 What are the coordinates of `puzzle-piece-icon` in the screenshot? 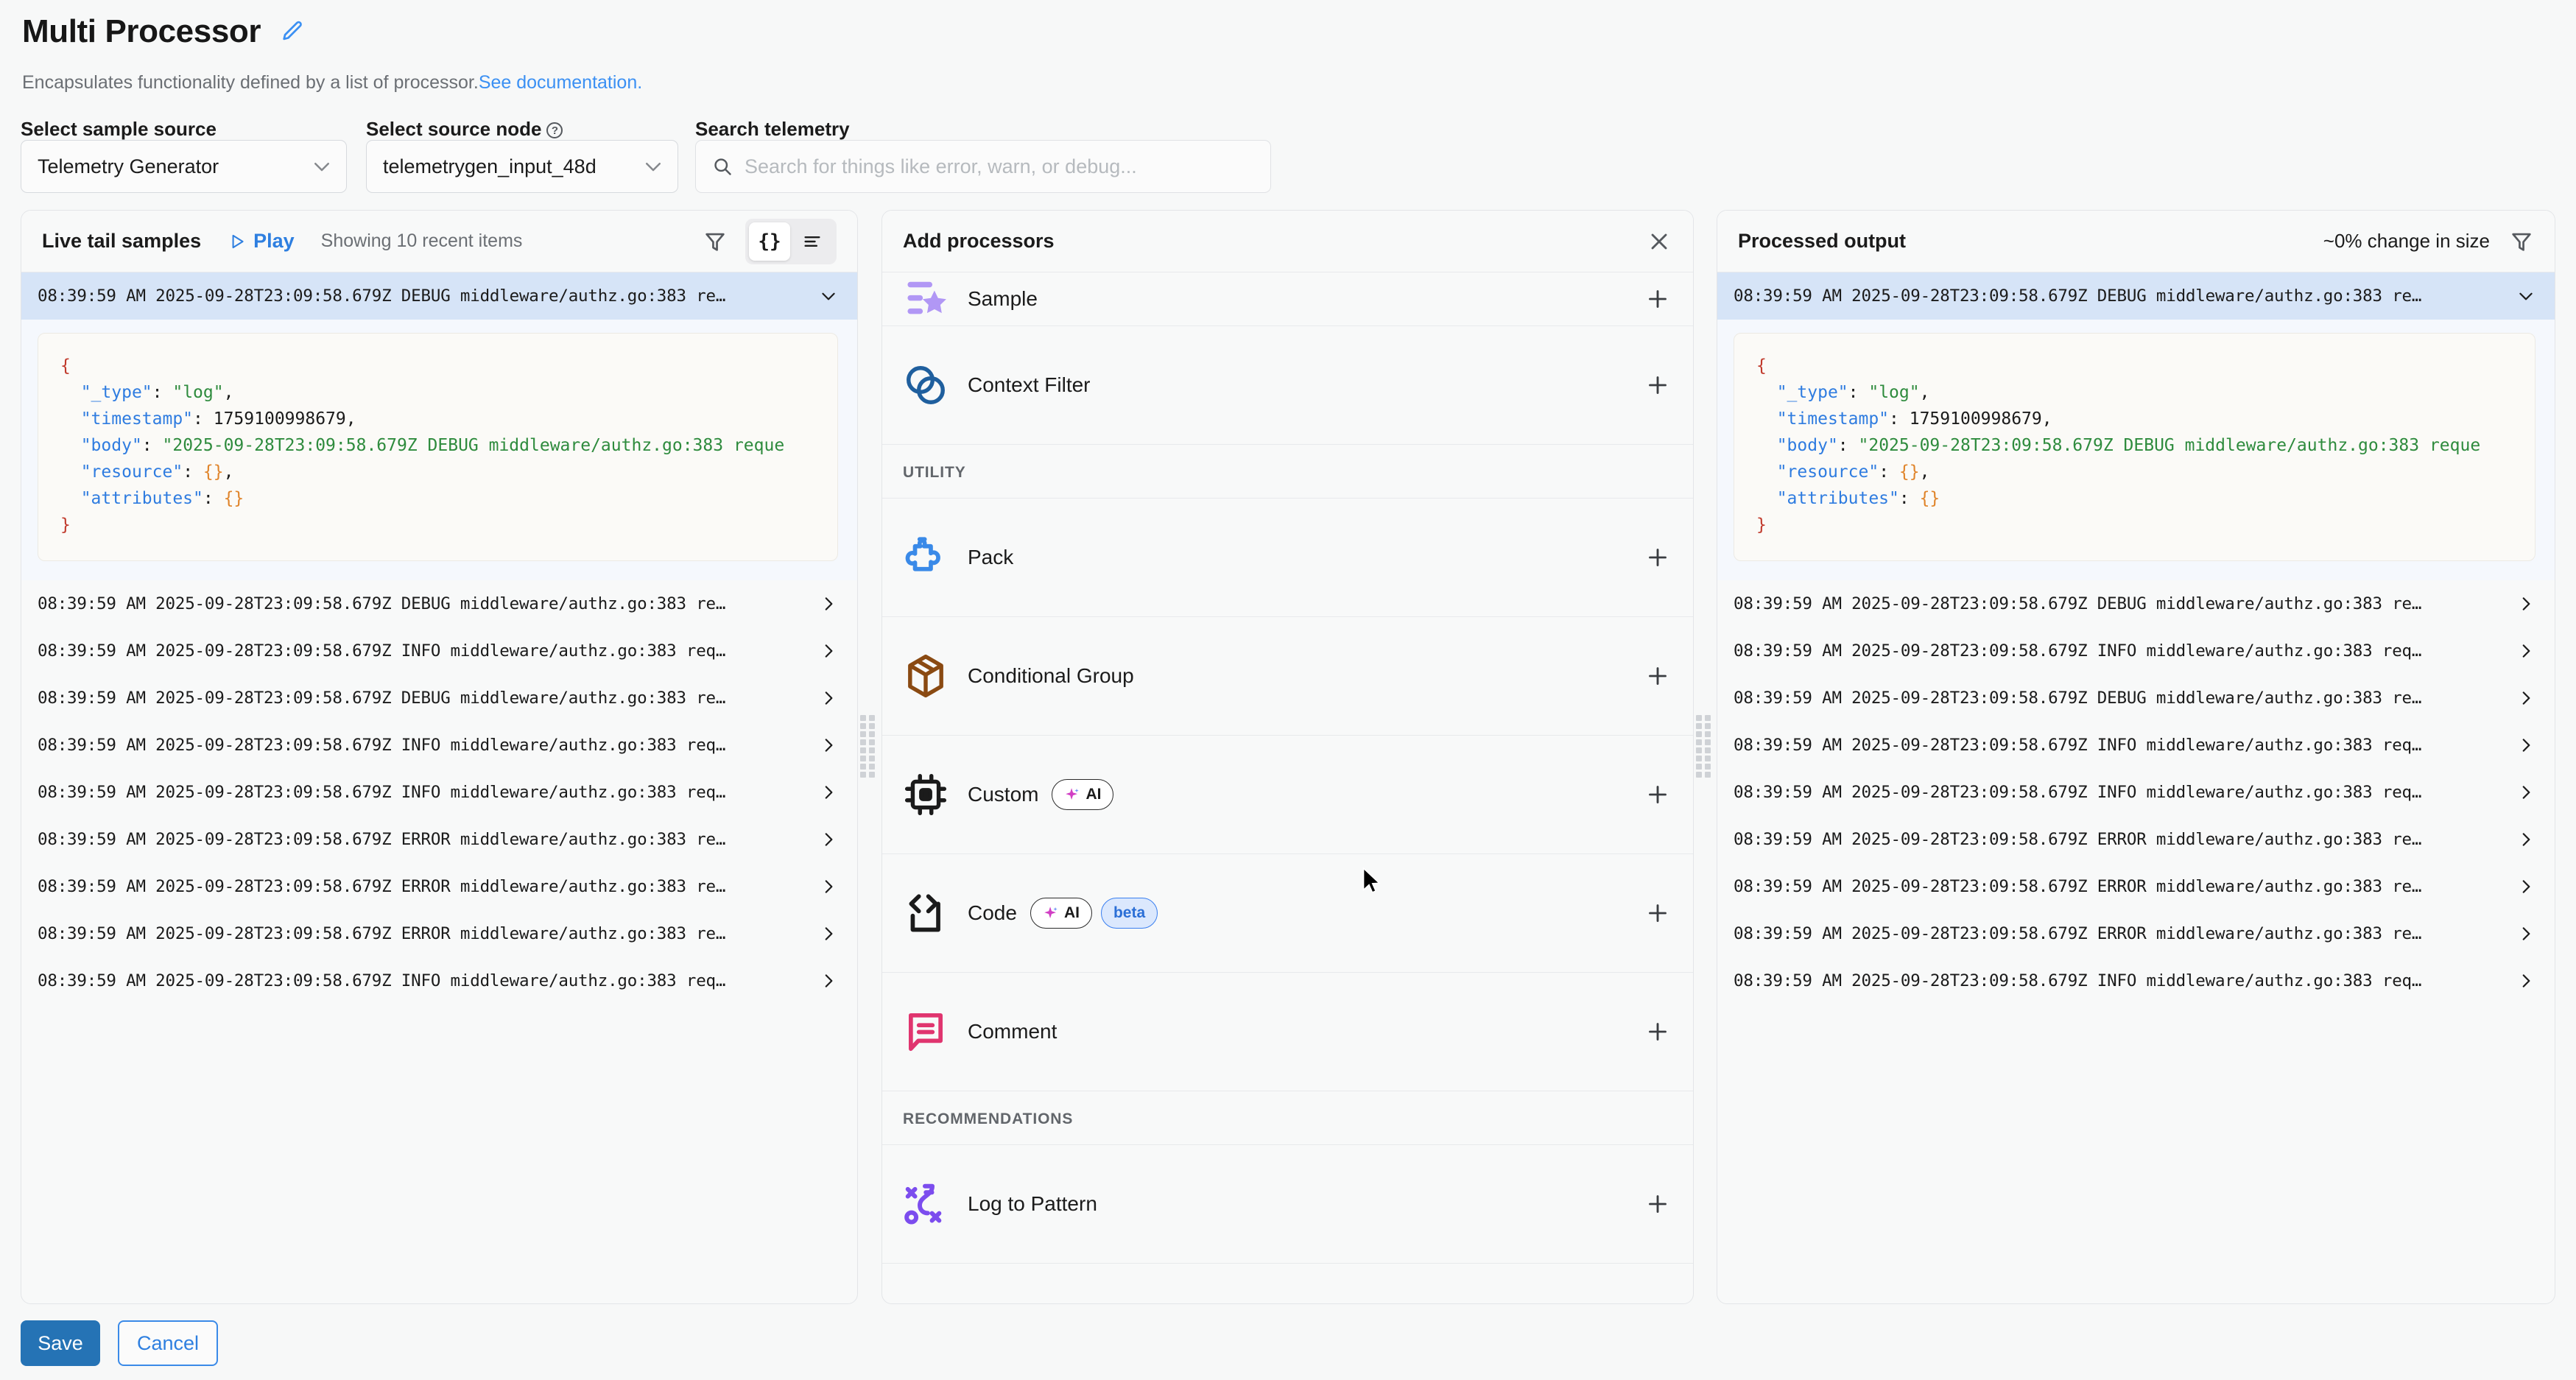 It's located at (926, 558).